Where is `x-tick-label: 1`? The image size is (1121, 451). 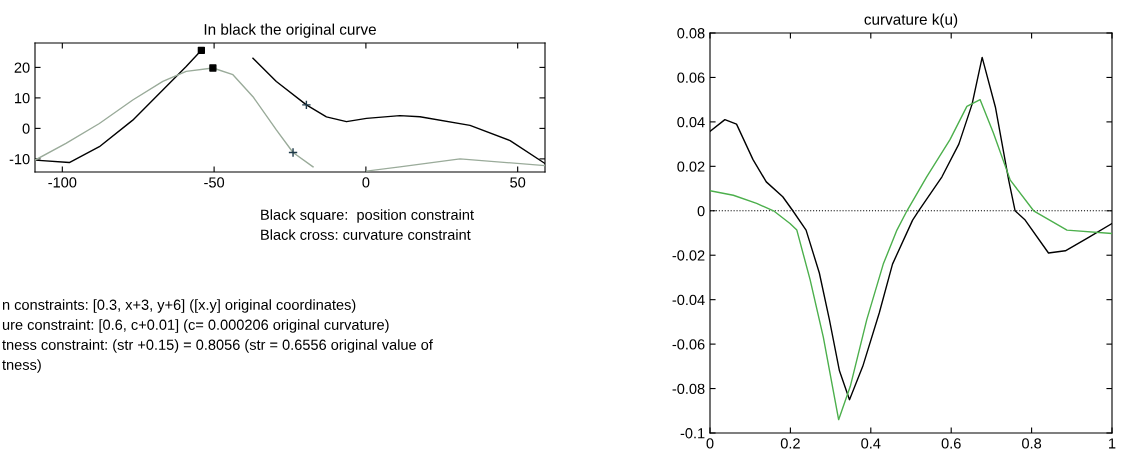 x-tick-label: 1 is located at coordinates (1112, 443).